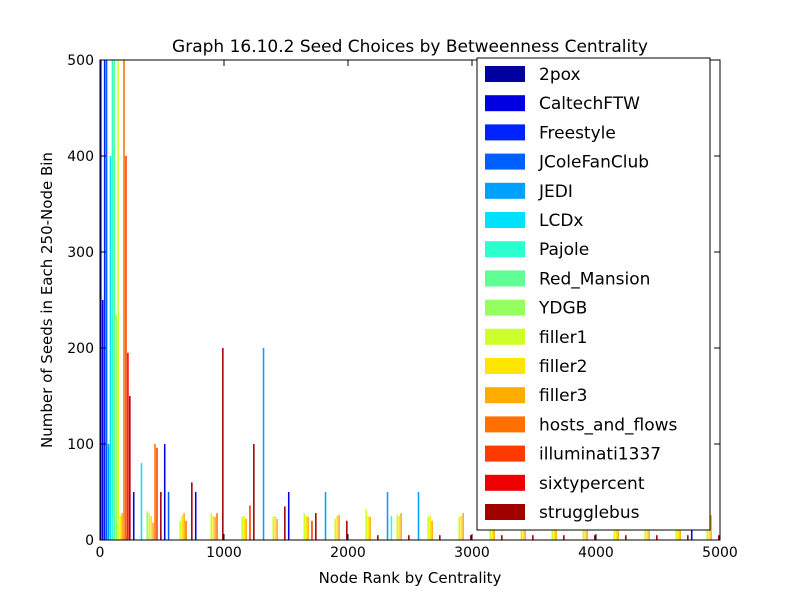  Describe the element at coordinates (505, 424) in the screenshot. I see `legend-swatch-hosts_and_flows` at that location.